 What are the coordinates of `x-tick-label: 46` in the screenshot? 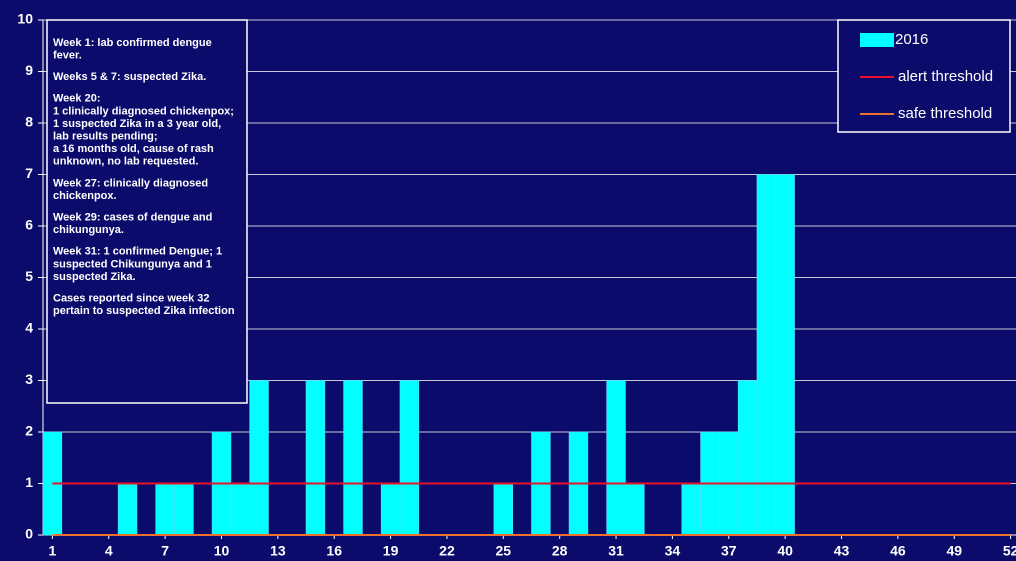 It's located at (898, 551).